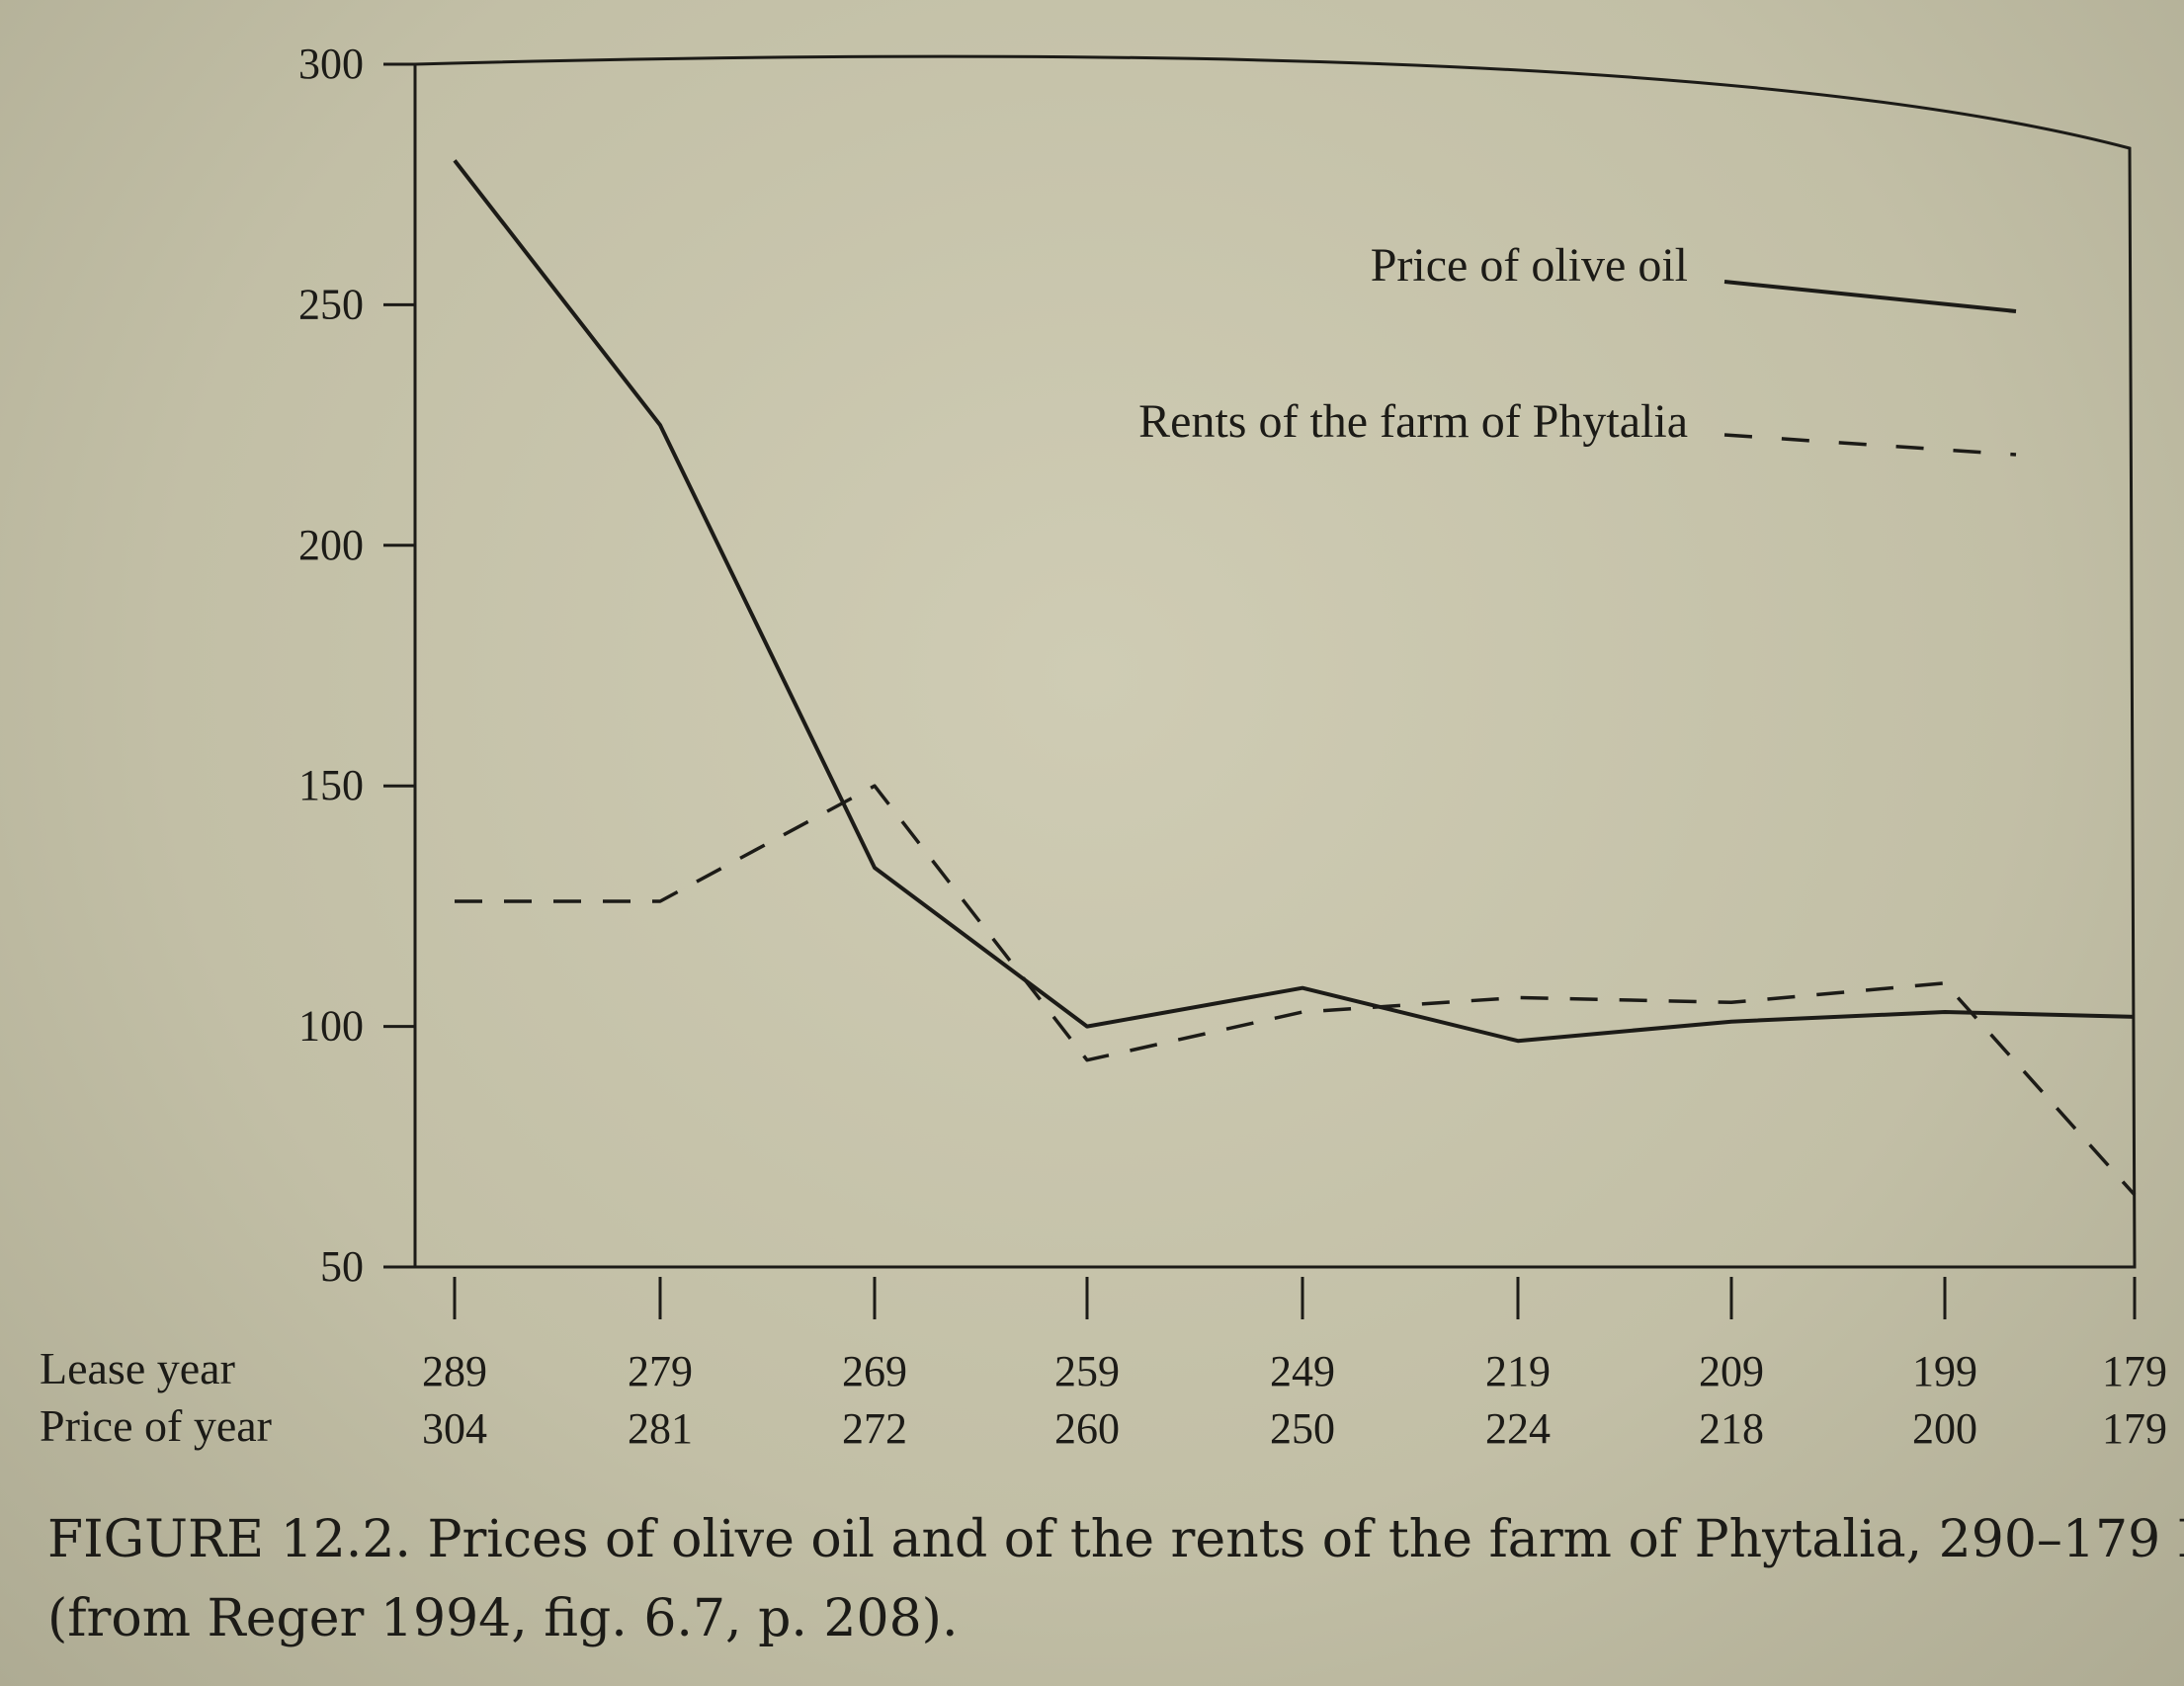  What do you see at coordinates (1087, 1428) in the screenshot?
I see `x-tick-label-price-year: 260` at bounding box center [1087, 1428].